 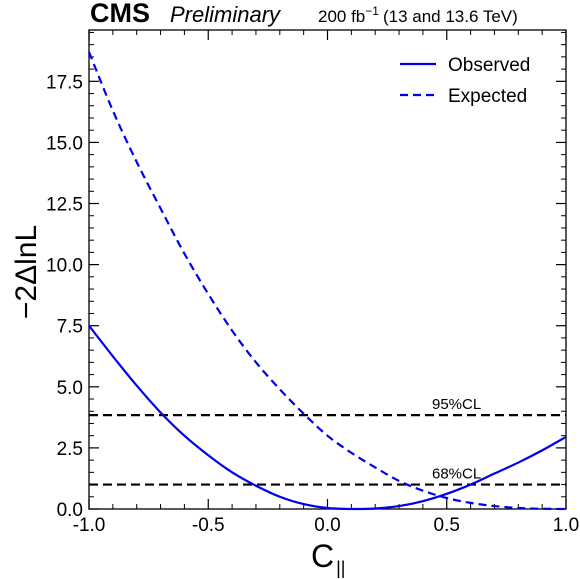 What do you see at coordinates (64, 82) in the screenshot?
I see `y-tick-label: 17.5` at bounding box center [64, 82].